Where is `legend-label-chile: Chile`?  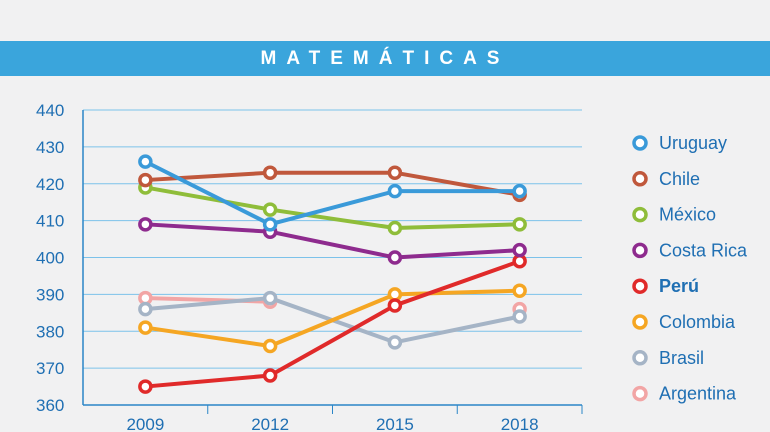 legend-label-chile: Chile is located at coordinates (679, 179).